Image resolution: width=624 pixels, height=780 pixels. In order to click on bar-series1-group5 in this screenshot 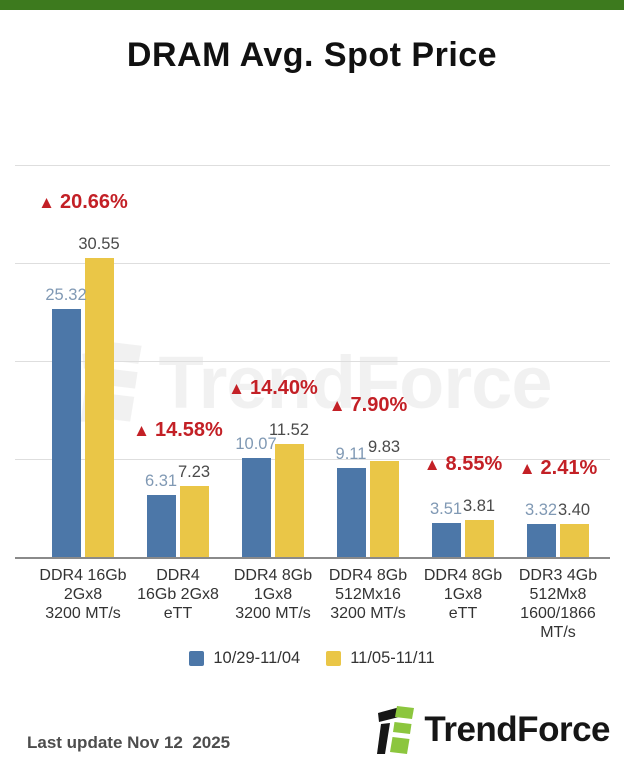, I will do `click(446, 539)`.